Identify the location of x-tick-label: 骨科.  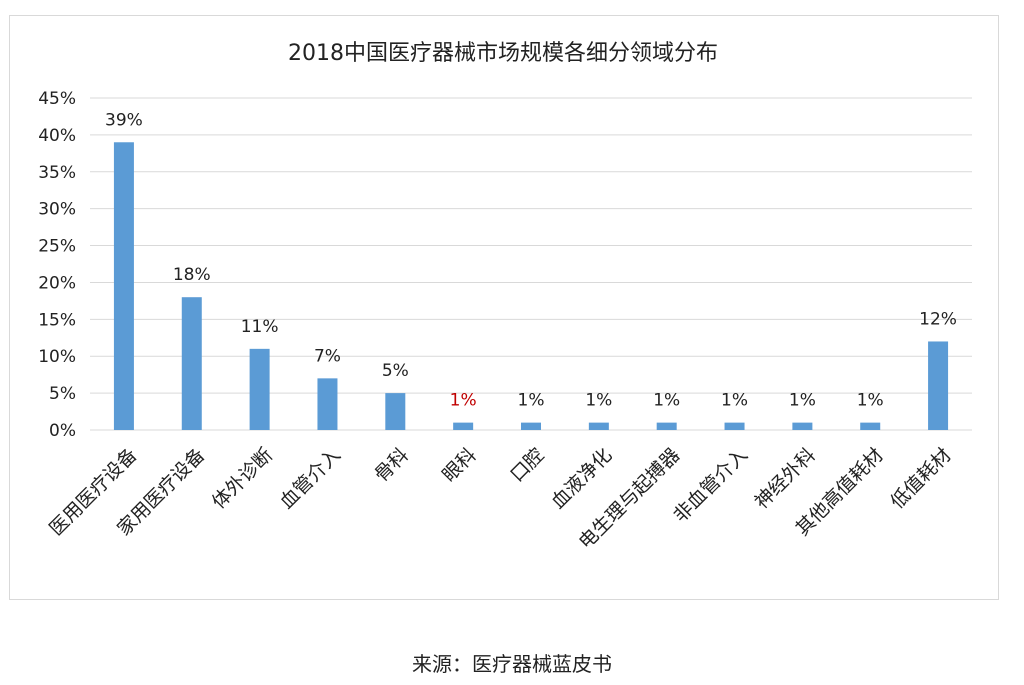
(391, 465).